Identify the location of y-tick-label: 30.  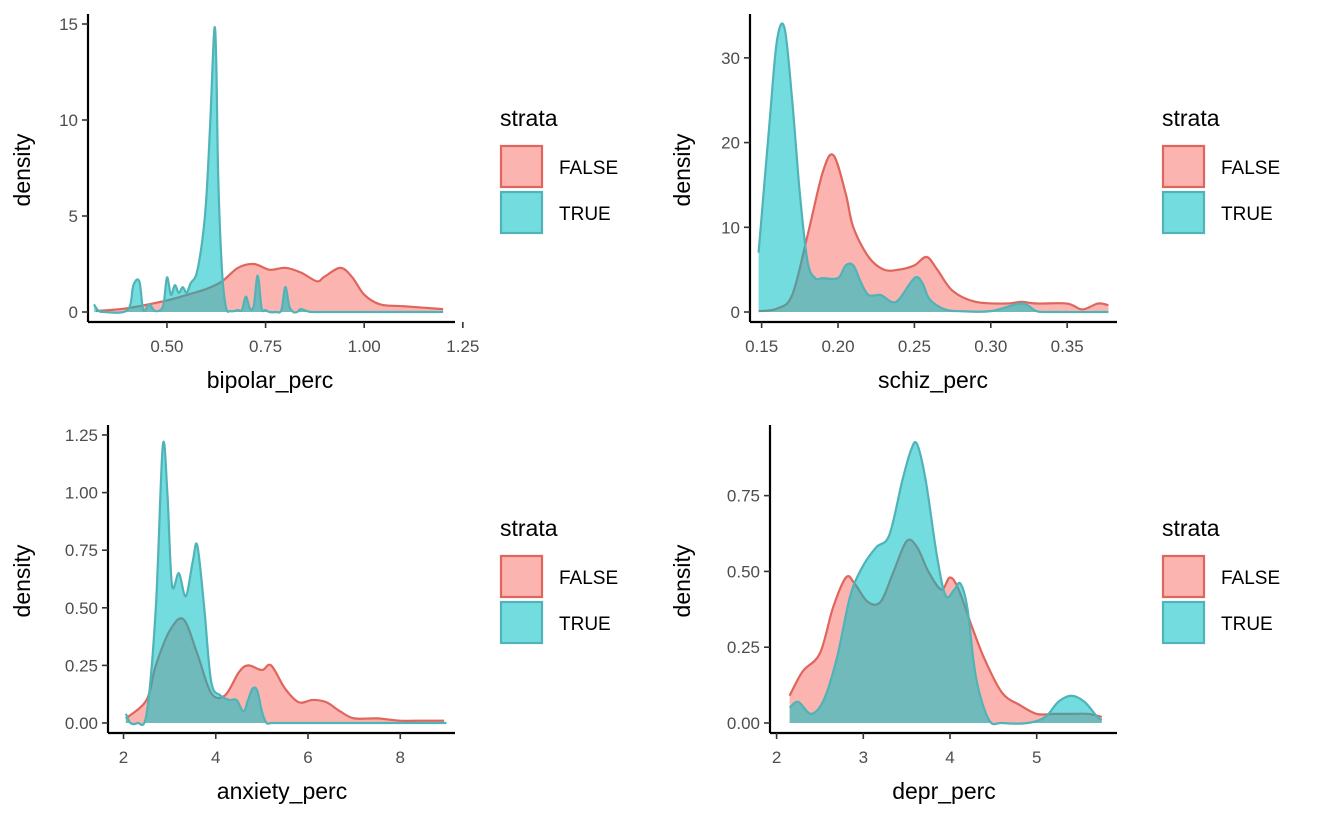
(730, 58).